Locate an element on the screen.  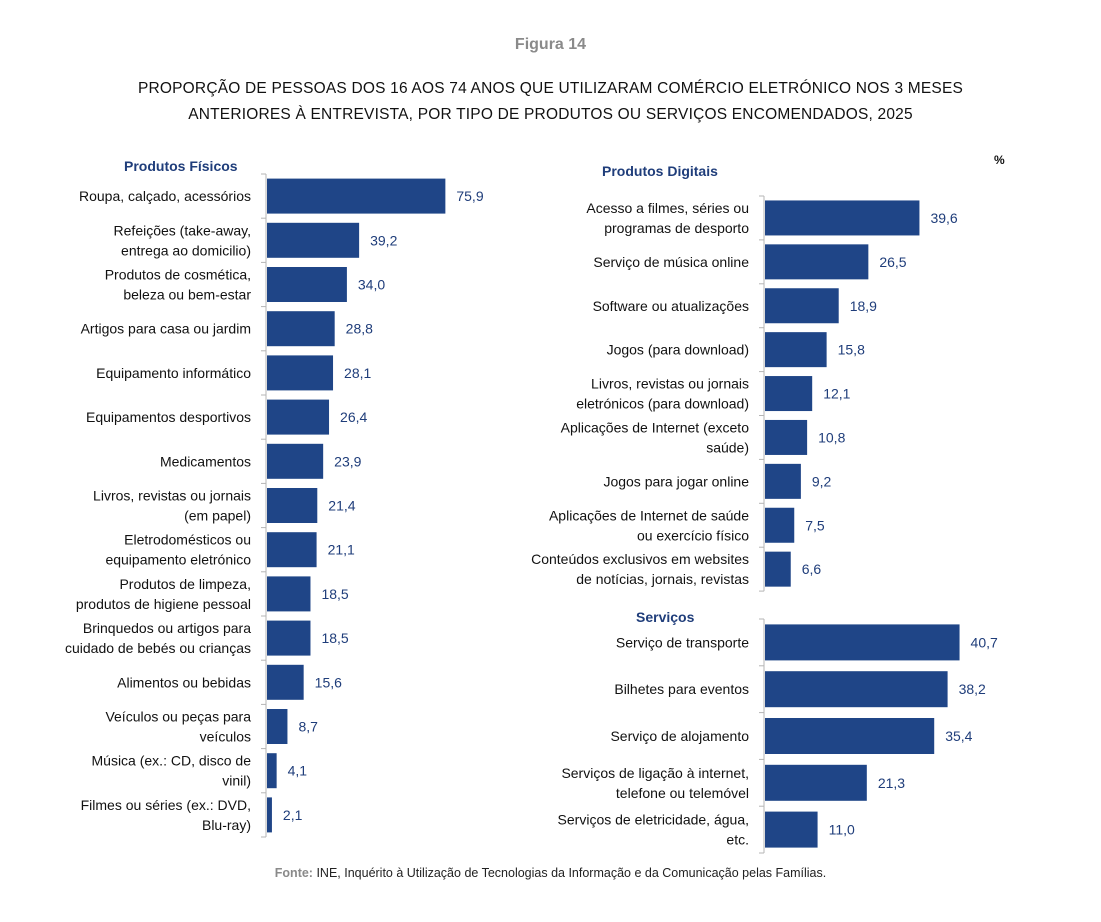
value-label: 26,4 is located at coordinates (353, 417).